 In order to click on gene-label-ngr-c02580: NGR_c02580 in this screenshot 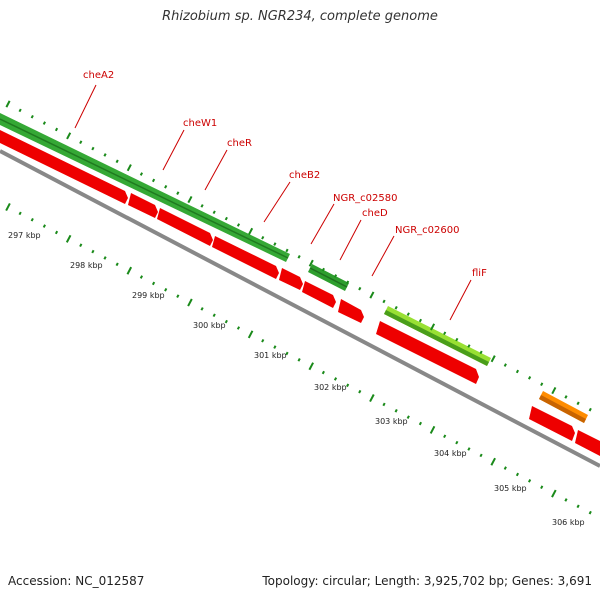, I will do `click(365, 198)`.